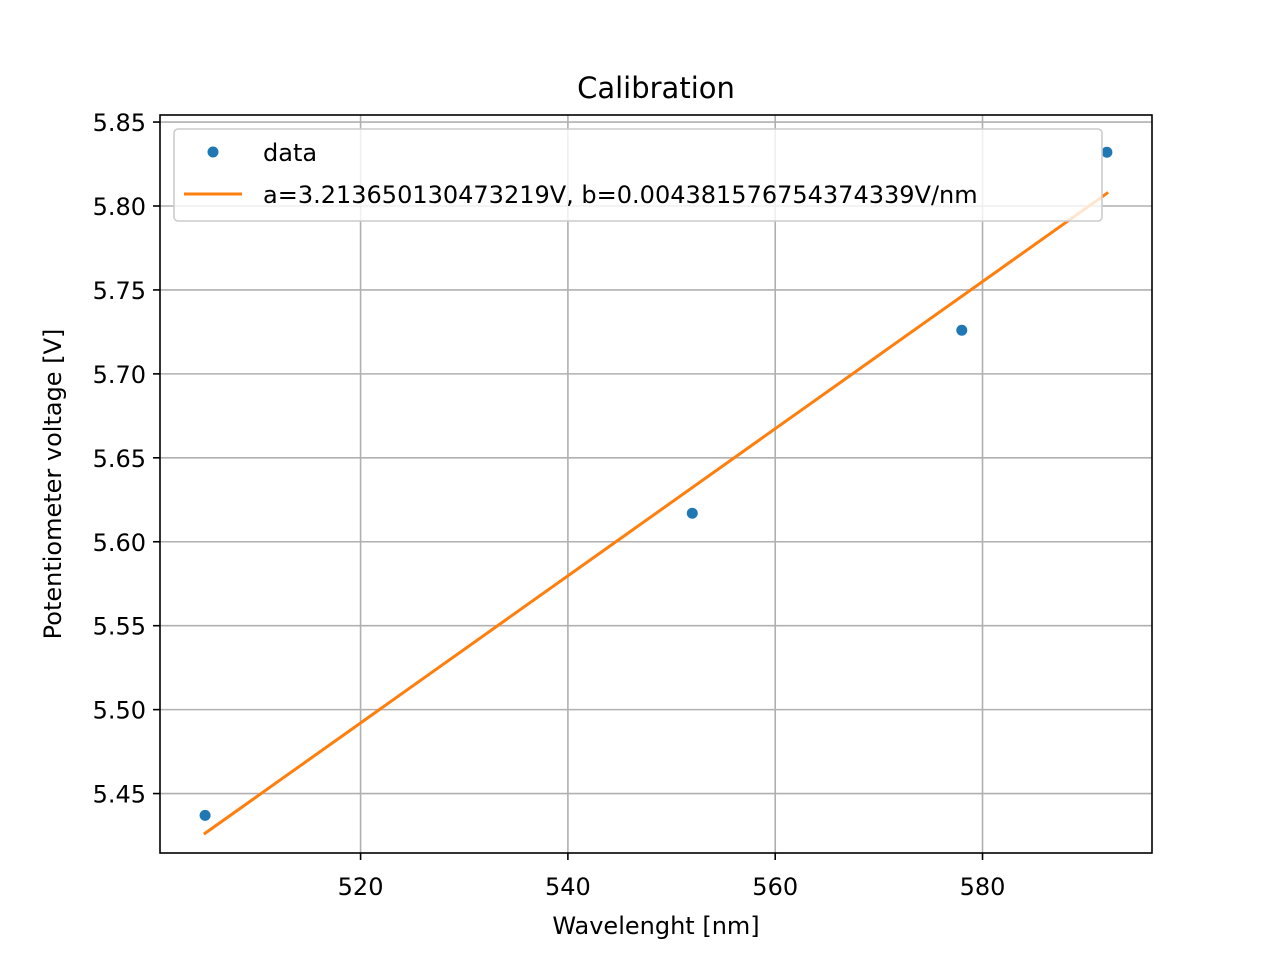 This screenshot has height=960, width=1280. Describe the element at coordinates (119, 375) in the screenshot. I see `y-tick-label: 5.70` at that location.